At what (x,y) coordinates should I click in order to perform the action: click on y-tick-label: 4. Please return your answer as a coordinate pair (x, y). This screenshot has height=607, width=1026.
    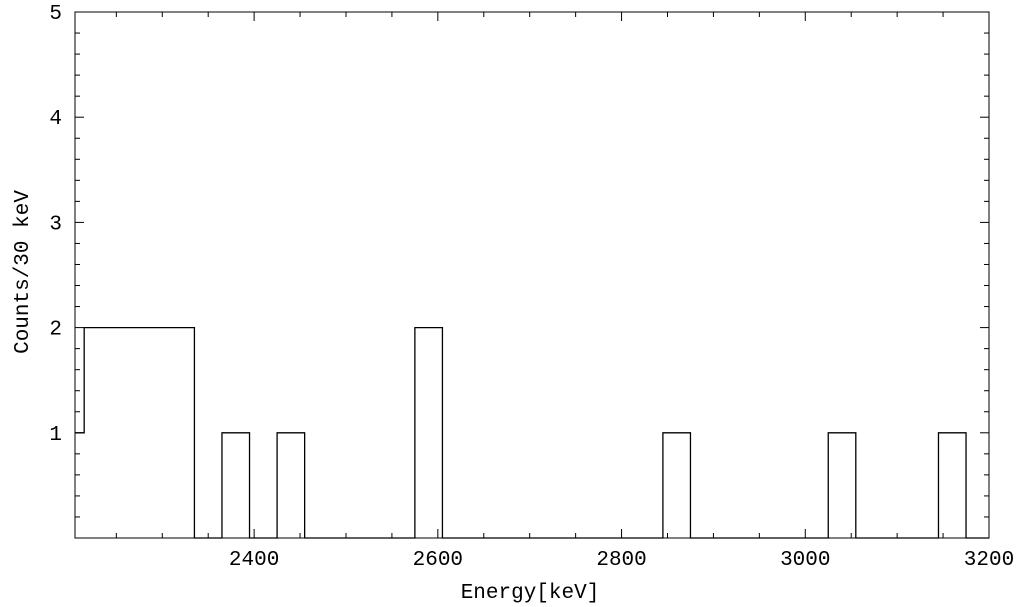
    Looking at the image, I should click on (55, 119).